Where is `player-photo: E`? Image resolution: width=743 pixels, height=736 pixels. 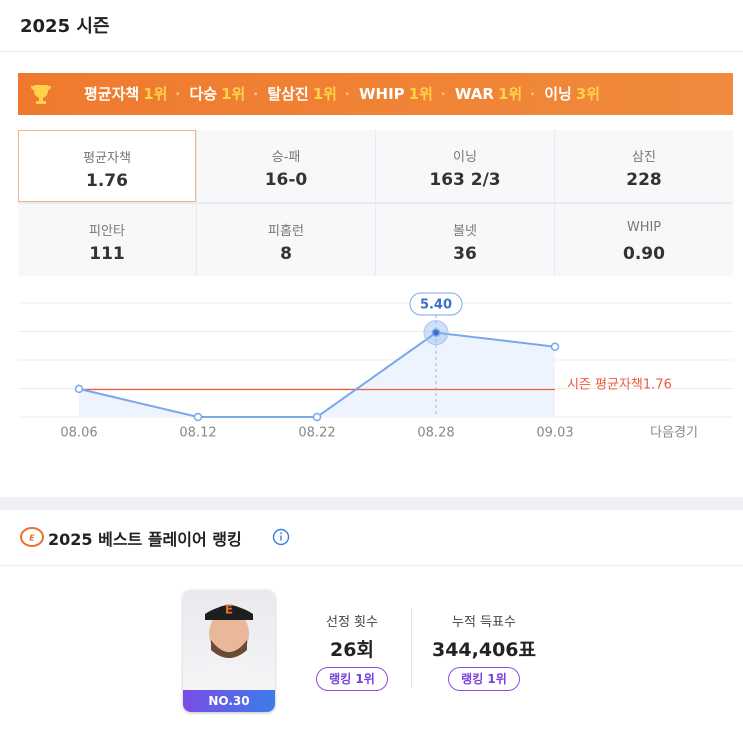 player-photo: E is located at coordinates (229, 646).